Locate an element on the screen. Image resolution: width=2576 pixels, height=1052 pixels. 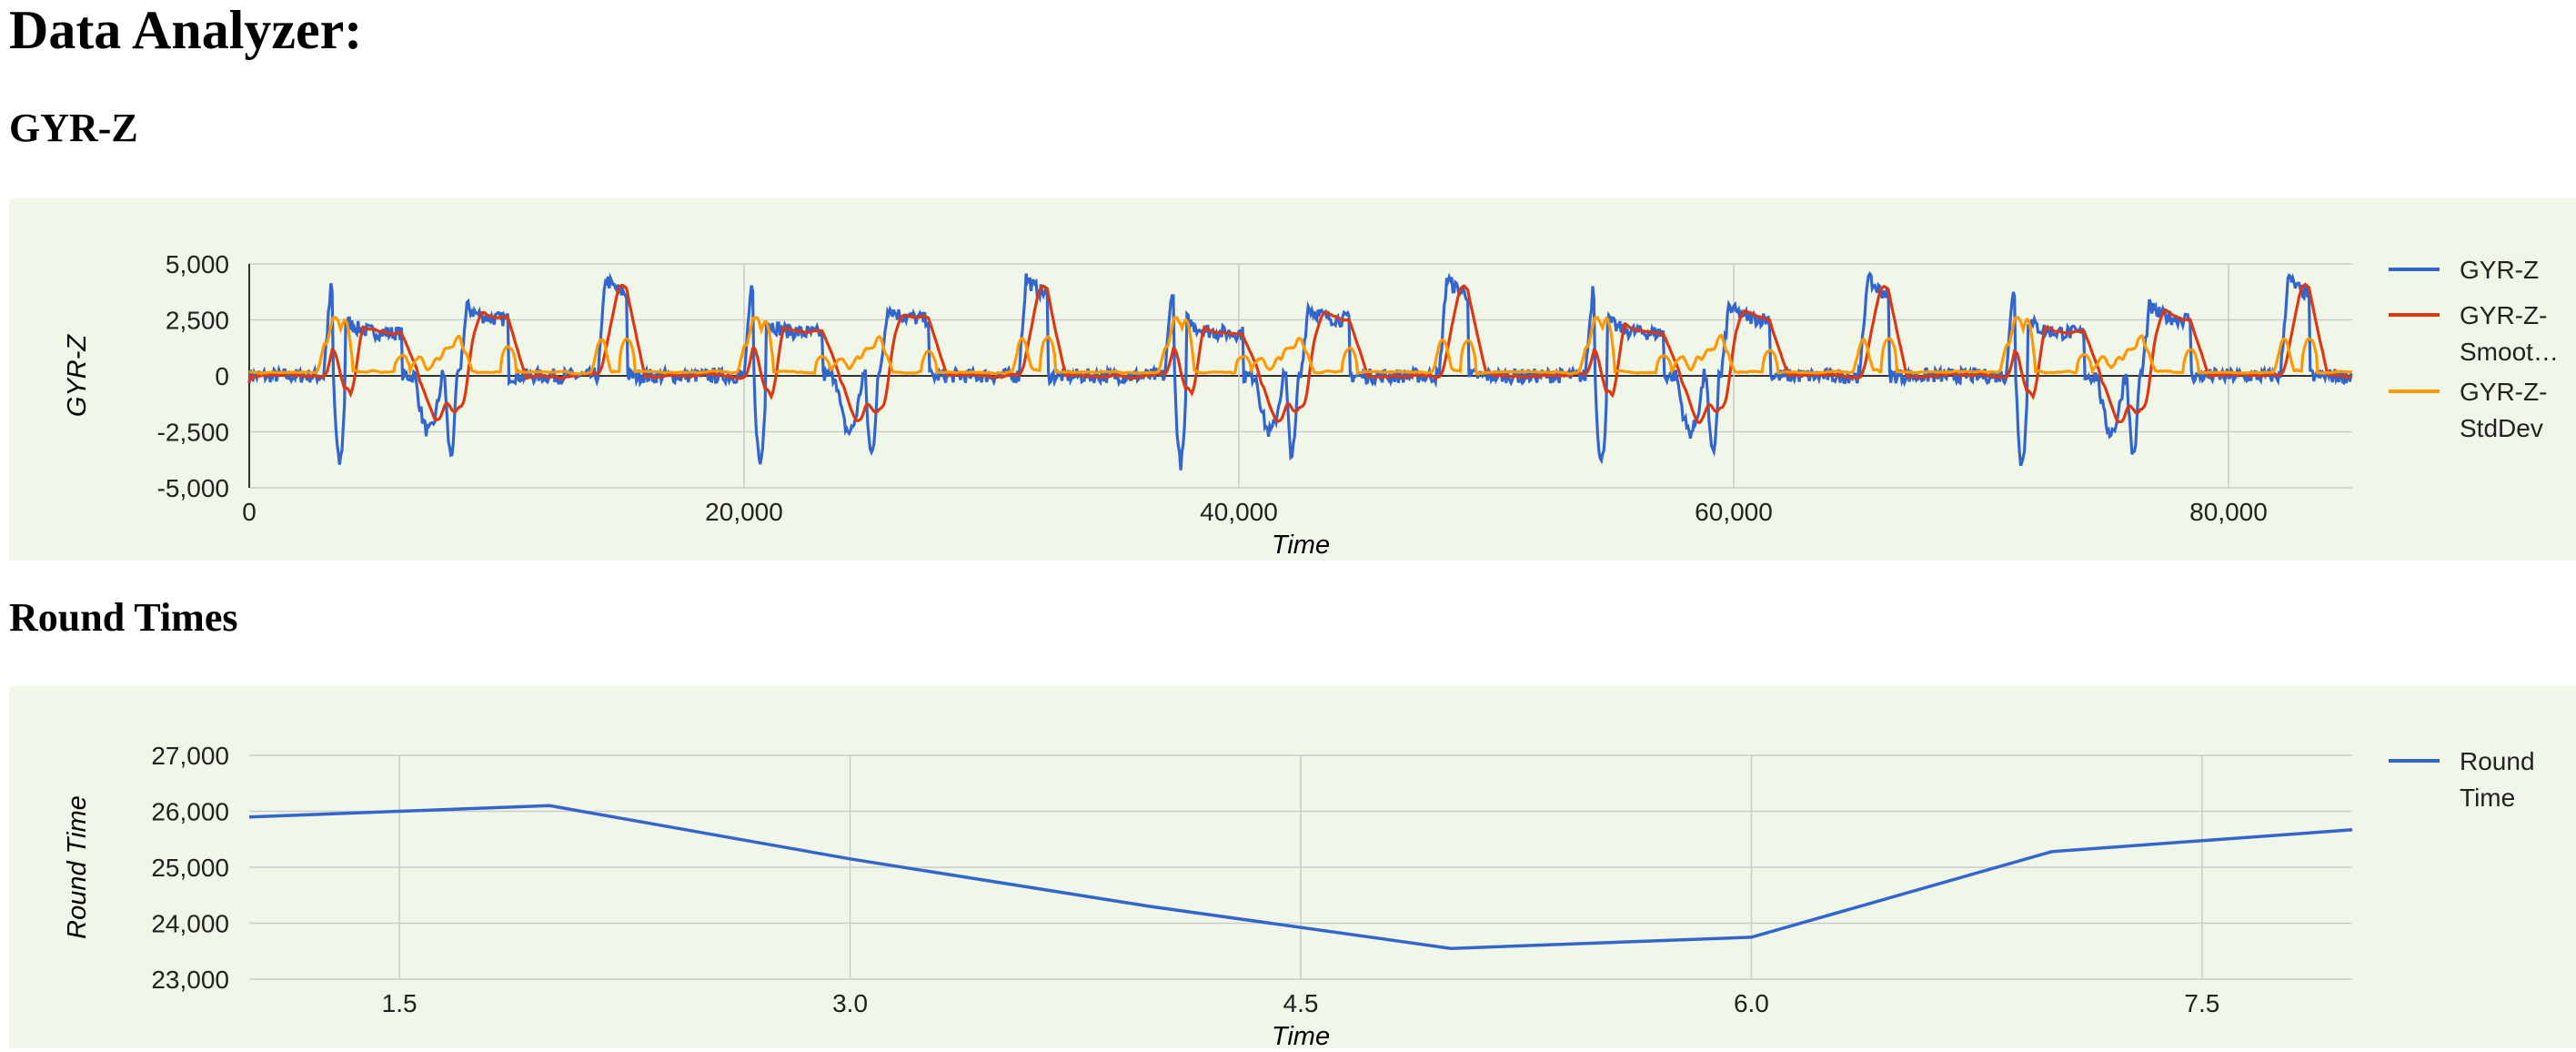
series-line-gyr-z-stddev is located at coordinates (1301, 346).